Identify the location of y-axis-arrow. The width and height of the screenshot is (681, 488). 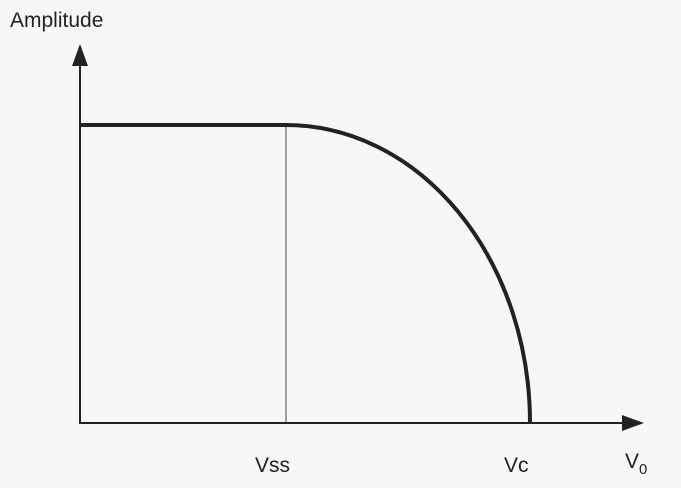
(80, 55).